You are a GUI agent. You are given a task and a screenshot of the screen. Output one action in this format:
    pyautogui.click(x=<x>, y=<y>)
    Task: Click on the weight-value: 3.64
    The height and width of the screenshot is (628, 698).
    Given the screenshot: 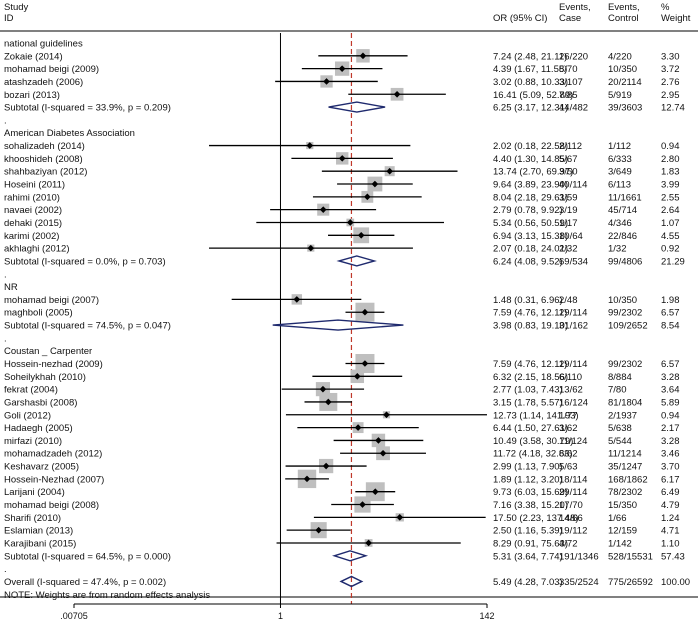 What is the action you would take?
    pyautogui.click(x=670, y=390)
    